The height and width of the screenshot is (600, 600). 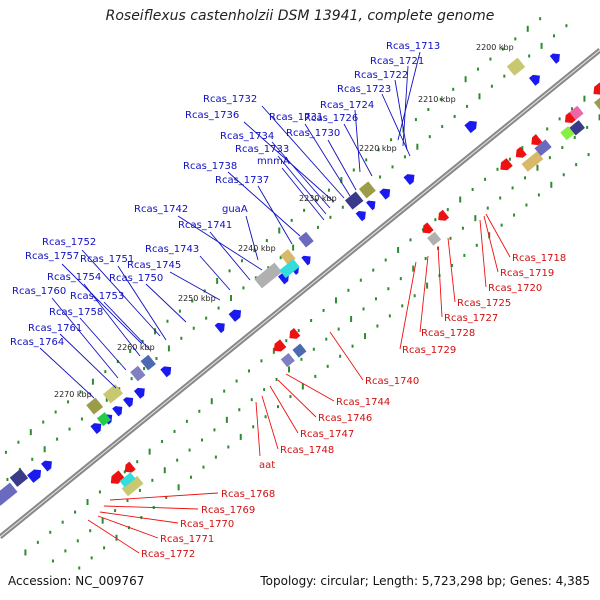 I want to click on gene-label-rcas-1764: Rcas_1764, so click(x=37, y=342).